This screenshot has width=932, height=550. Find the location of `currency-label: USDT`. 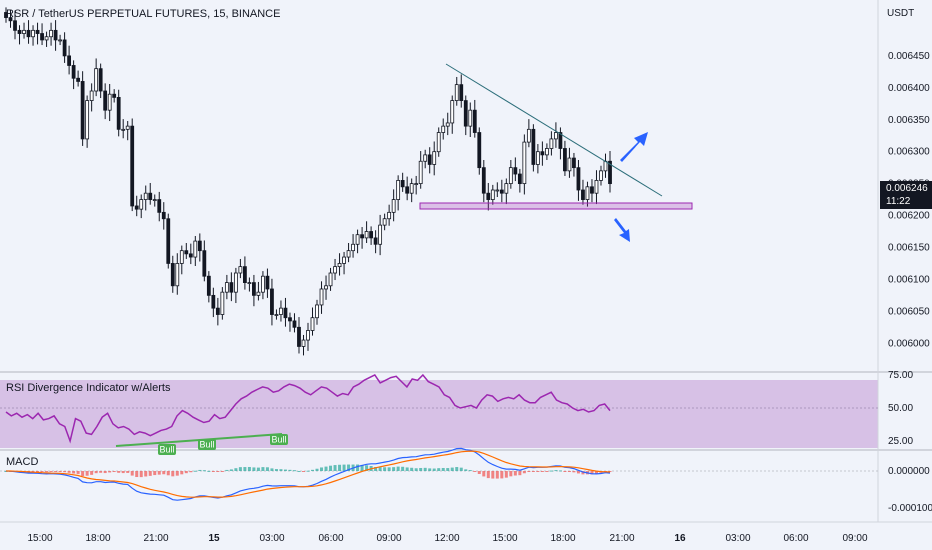

currency-label: USDT is located at coordinates (901, 13).